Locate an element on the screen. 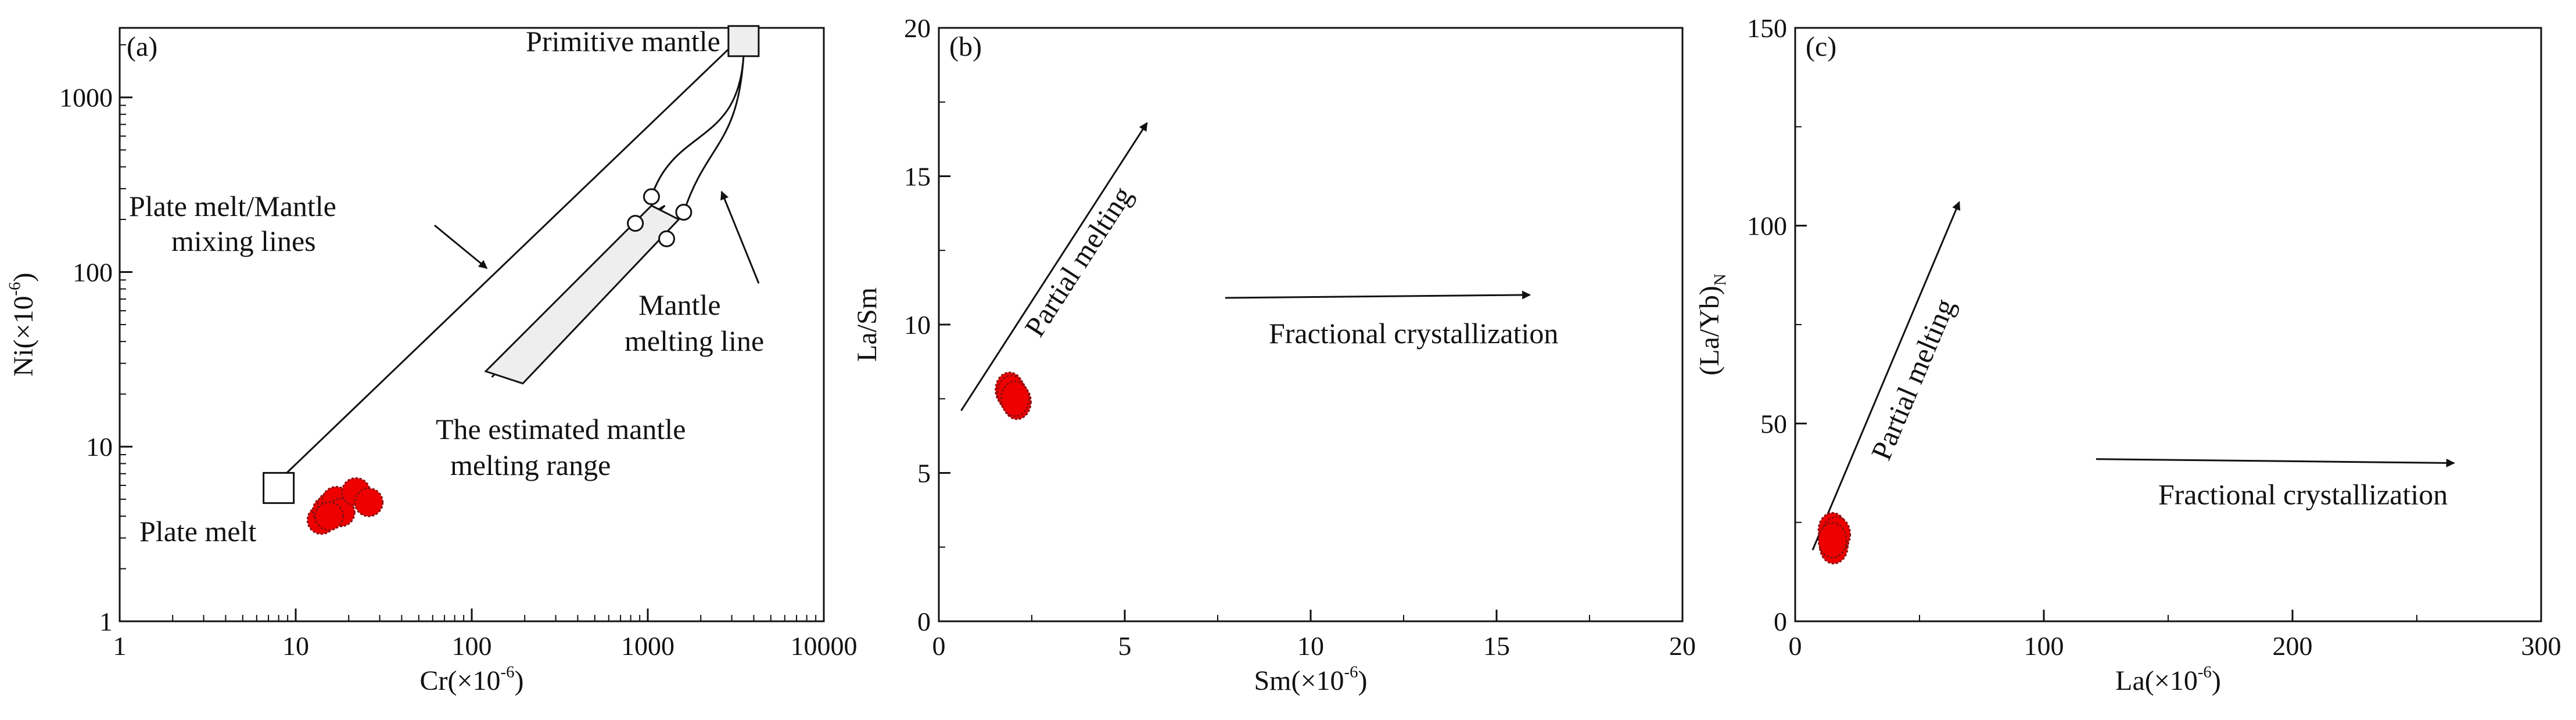  y-axis-label: (La/Yb)N is located at coordinates (1712, 325).